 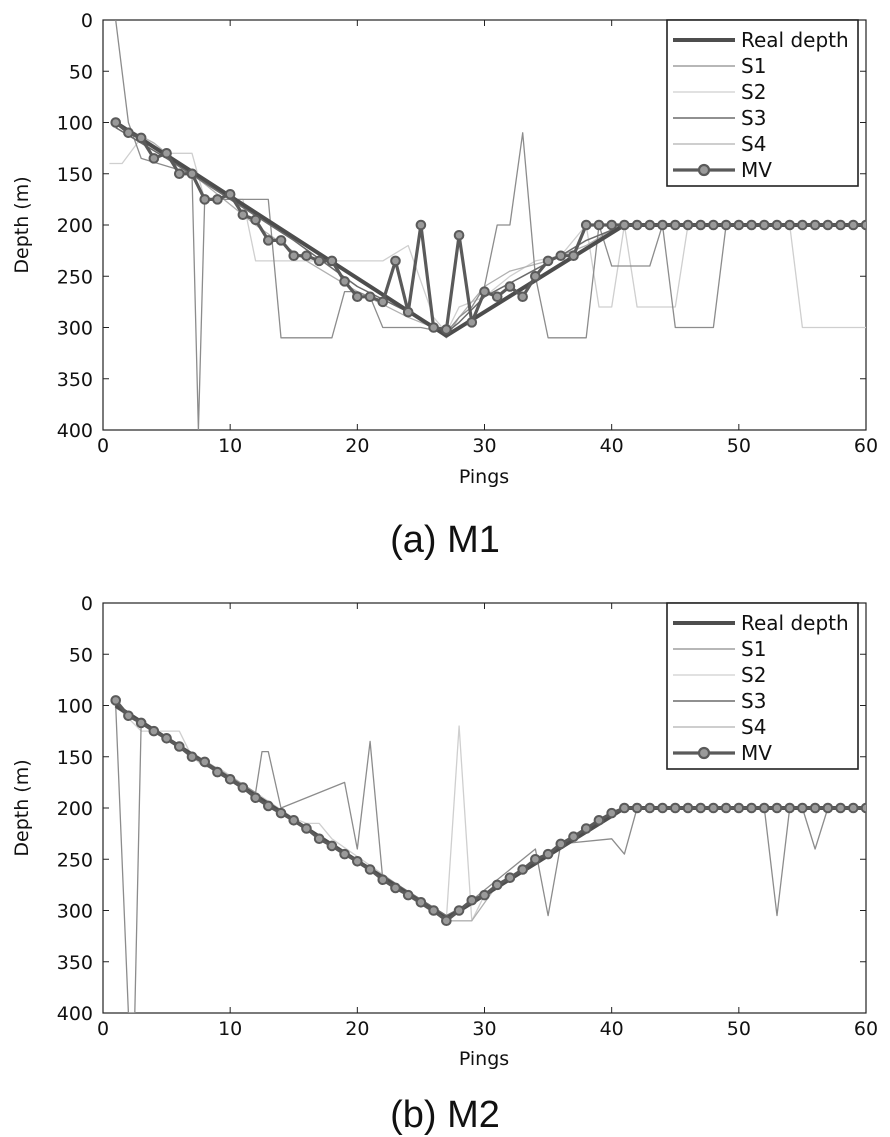 What do you see at coordinates (75, 758) in the screenshot?
I see `y-tick-label: 150` at bounding box center [75, 758].